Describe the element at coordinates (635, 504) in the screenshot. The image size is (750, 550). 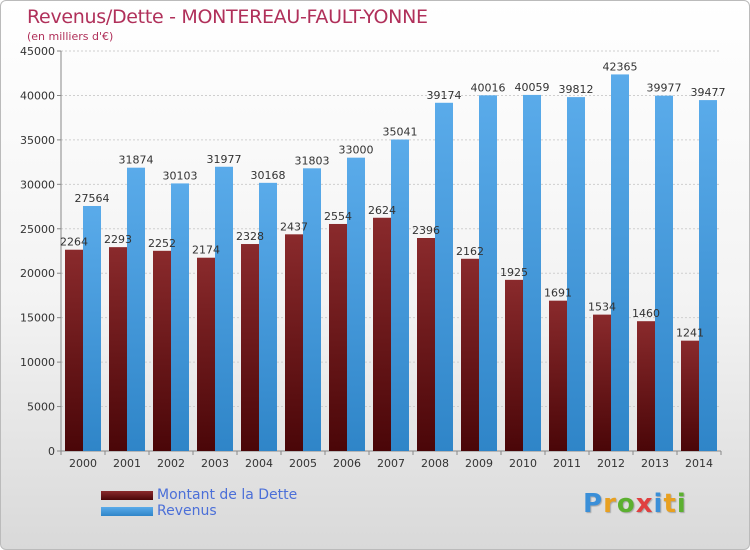
I see `proxiti-logo: Proxiti` at that location.